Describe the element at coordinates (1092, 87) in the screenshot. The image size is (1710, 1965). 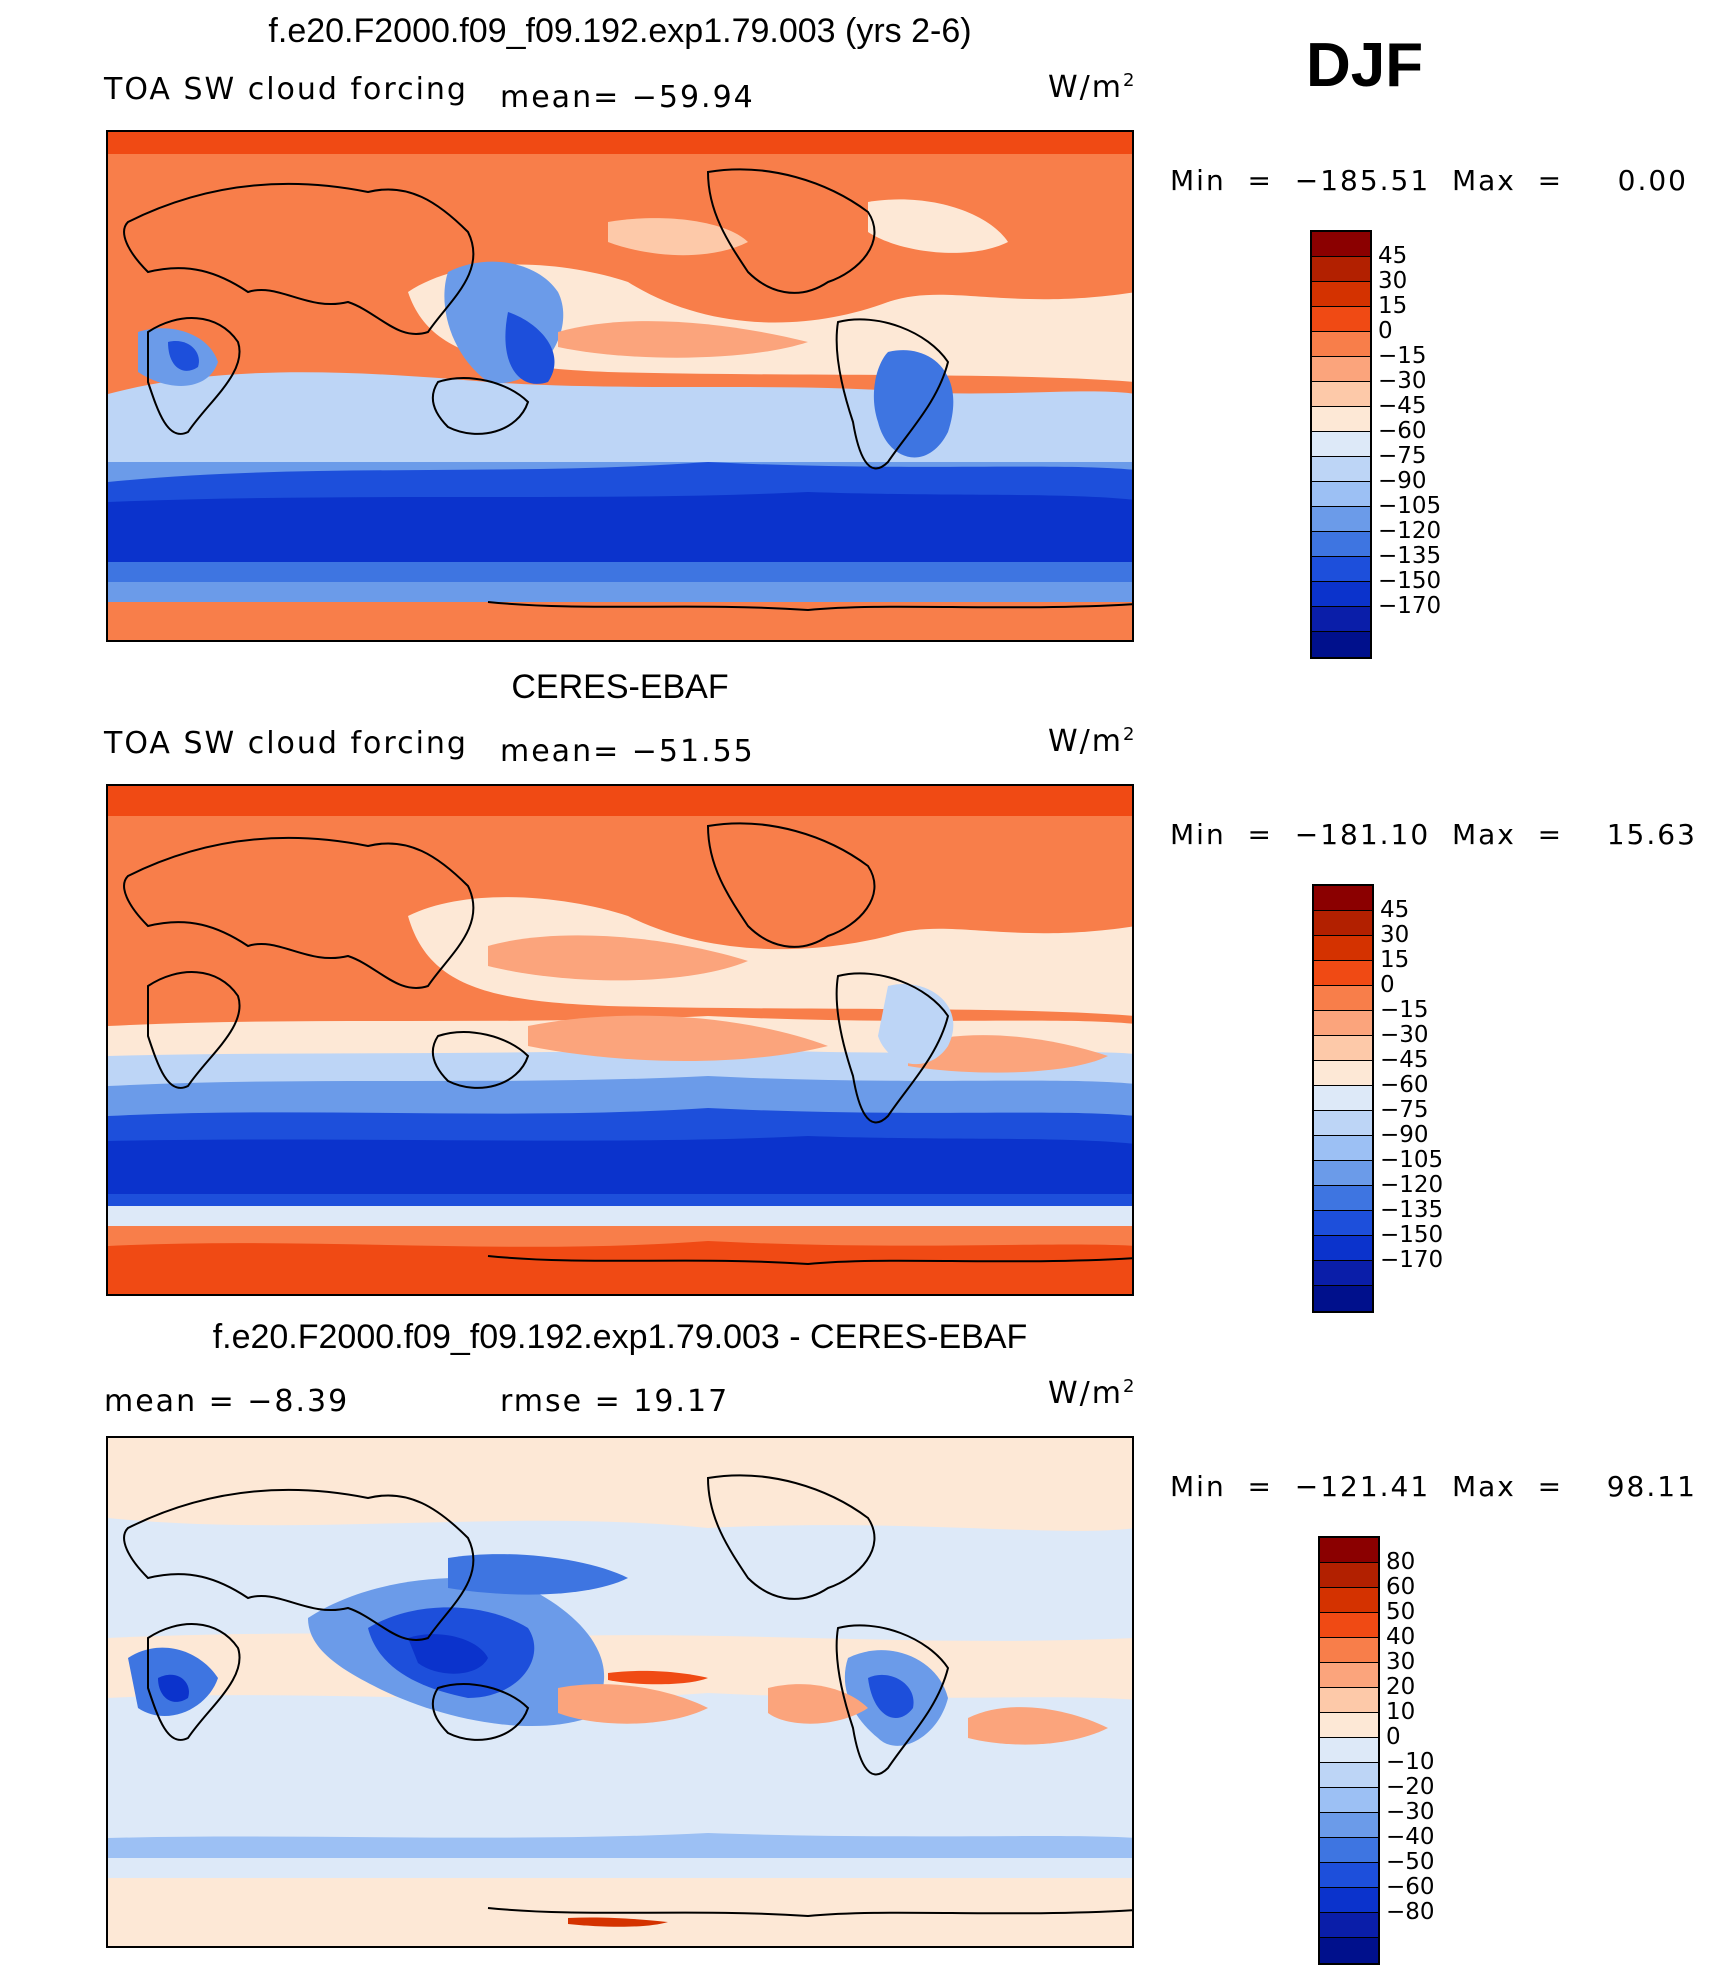
I see `panel-1-unit-label: W/m2` at that location.